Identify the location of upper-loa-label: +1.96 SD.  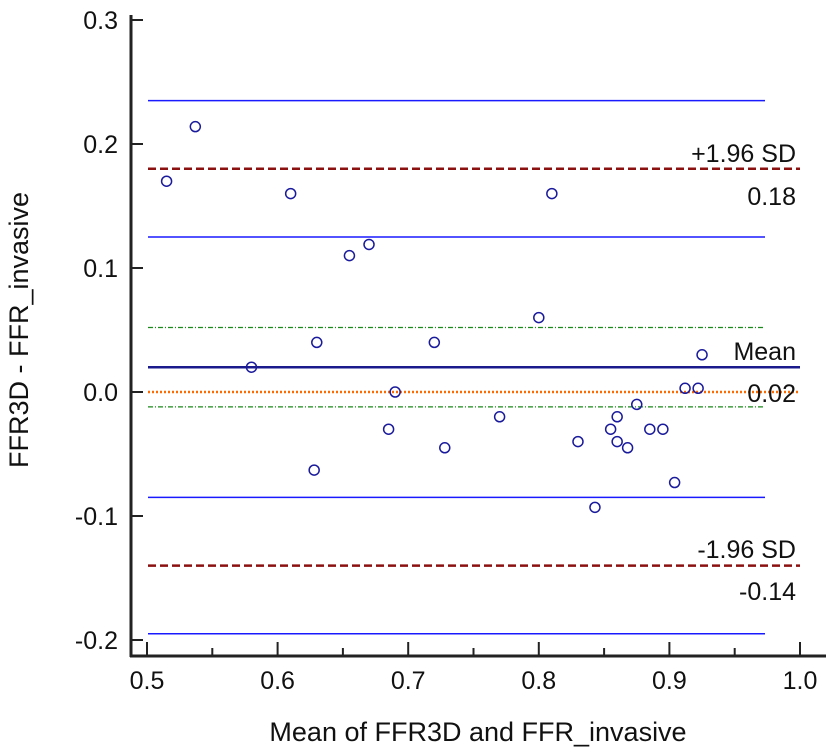
(743, 154).